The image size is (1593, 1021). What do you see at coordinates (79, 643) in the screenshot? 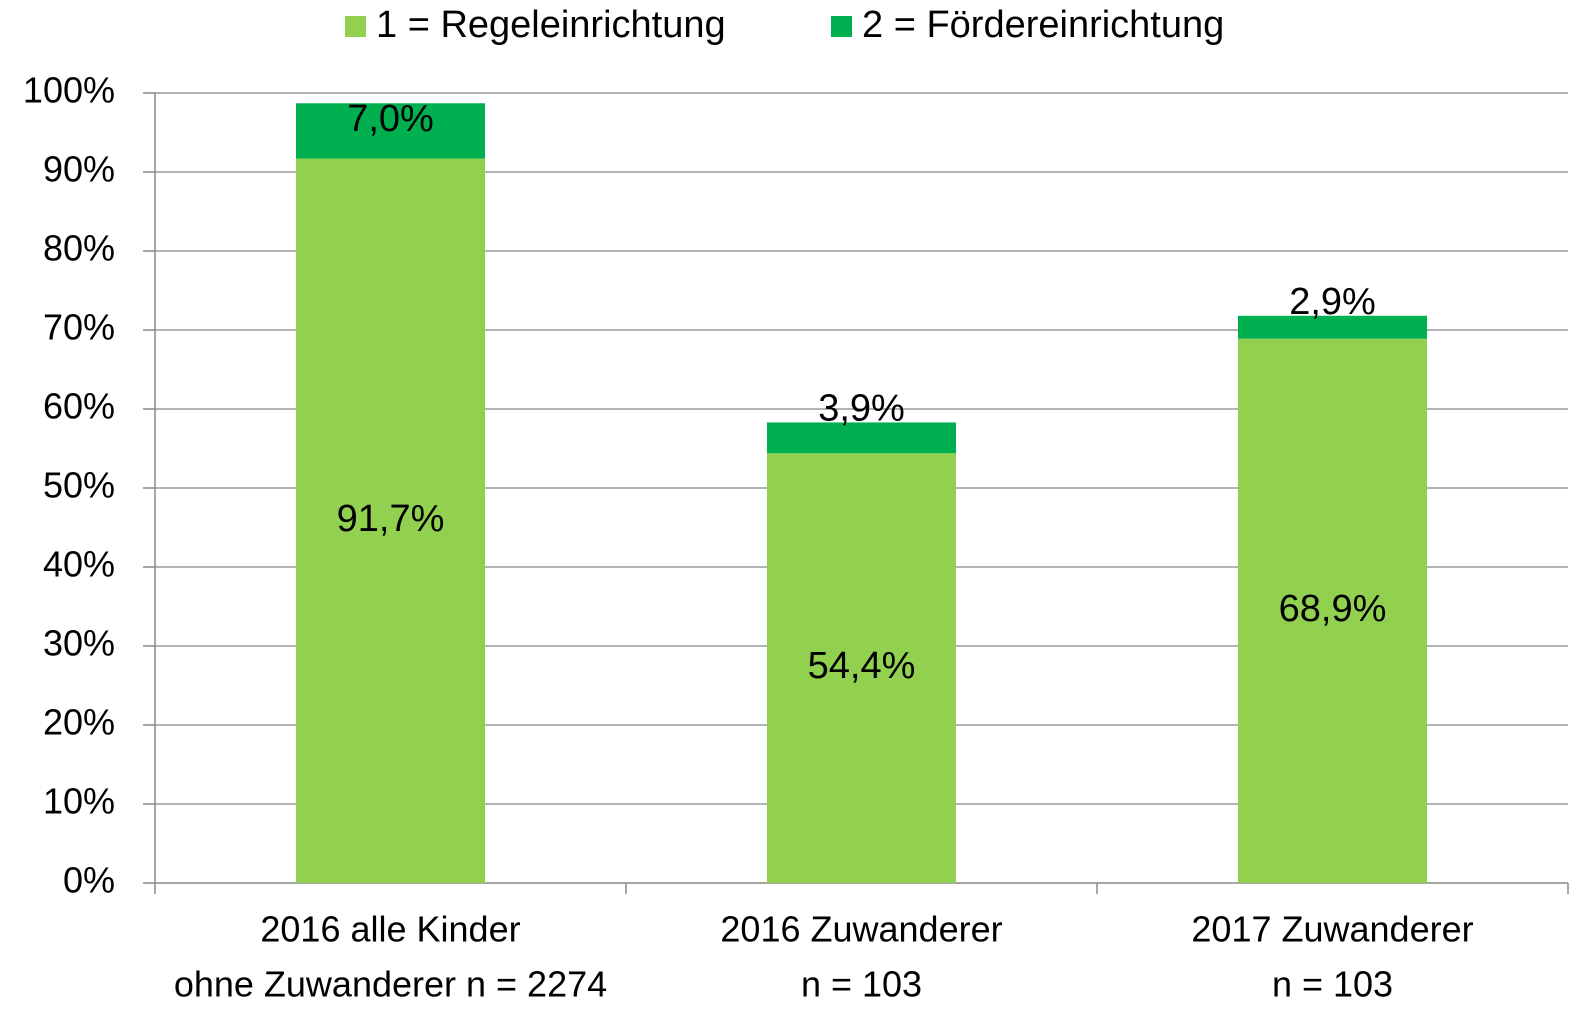
I see `y-tick-label: 30%` at bounding box center [79, 643].